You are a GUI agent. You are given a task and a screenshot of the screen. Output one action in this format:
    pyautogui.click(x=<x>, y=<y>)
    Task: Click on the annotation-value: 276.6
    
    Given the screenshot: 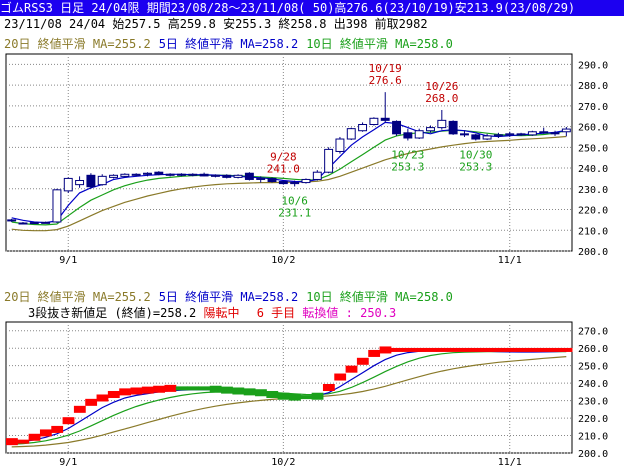 What is the action you would take?
    pyautogui.click(x=385, y=80)
    